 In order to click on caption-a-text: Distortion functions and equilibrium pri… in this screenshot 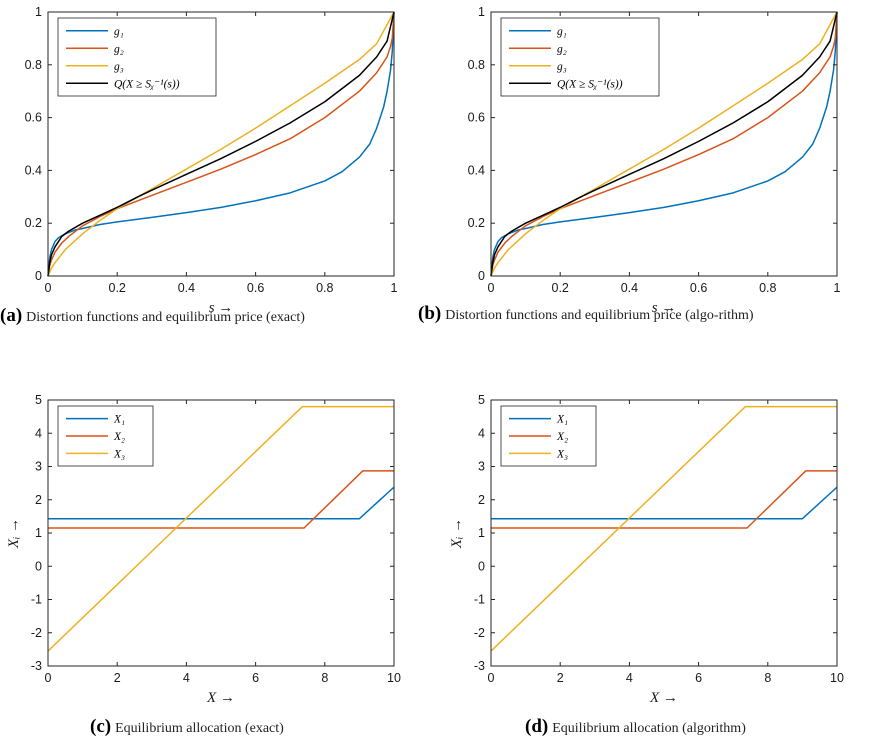, I will do `click(165, 317)`.